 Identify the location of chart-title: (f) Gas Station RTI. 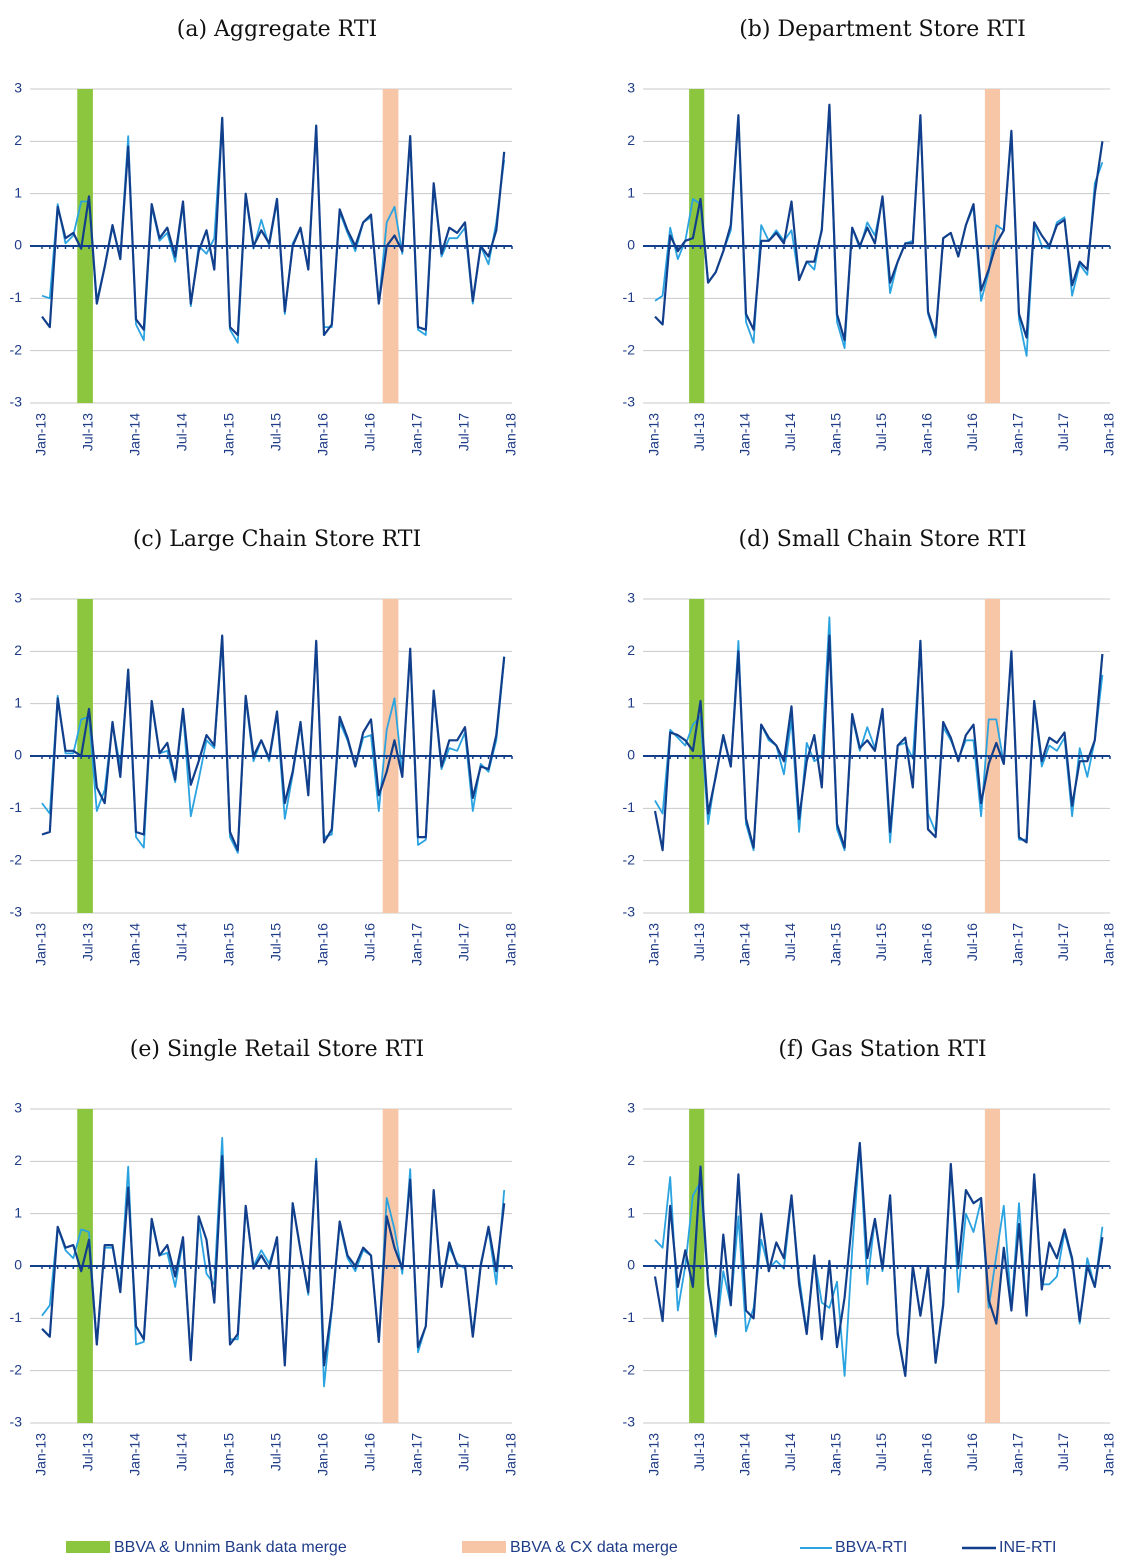
(882, 1049).